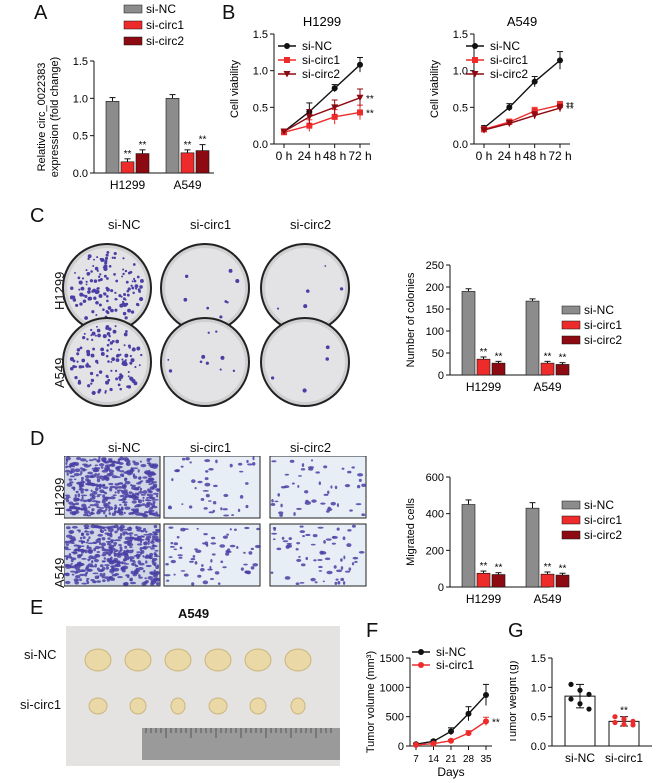 The width and height of the screenshot is (669, 783). I want to click on b1-legend-label: si-NC, so click(317, 46).